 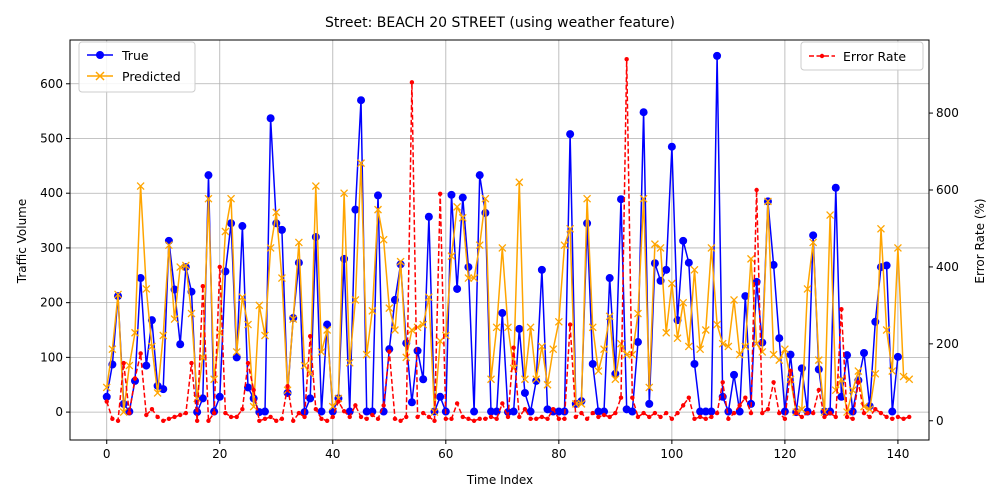 I want to click on y-axis-right: 0 200 400 600 800, so click(x=944, y=267).